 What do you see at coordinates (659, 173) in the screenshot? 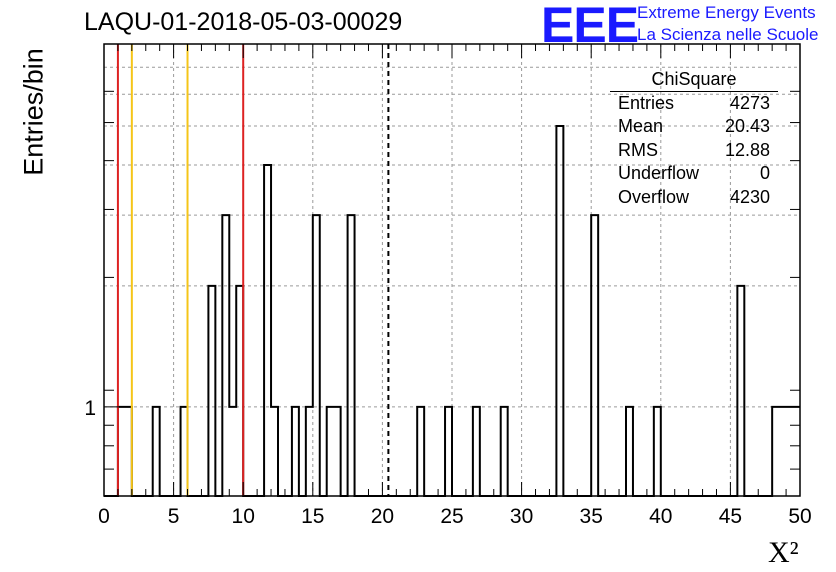
I see `stats-label: Underflow` at bounding box center [659, 173].